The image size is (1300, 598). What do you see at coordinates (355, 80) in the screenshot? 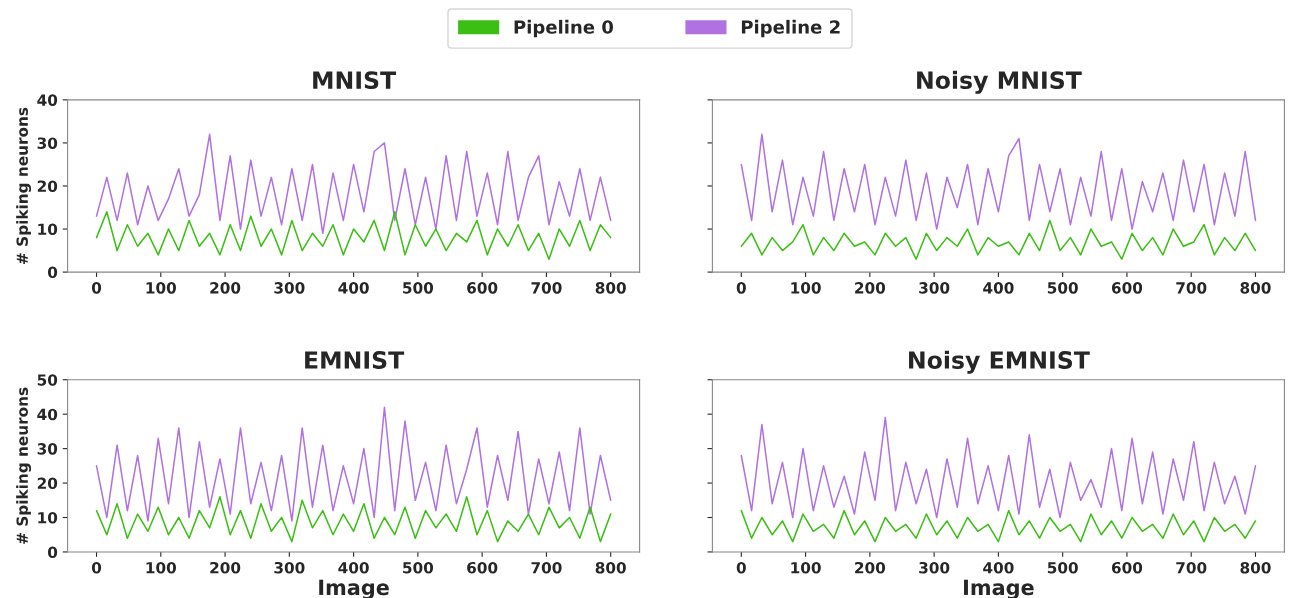
I see `chart-title: MNIST` at bounding box center [355, 80].